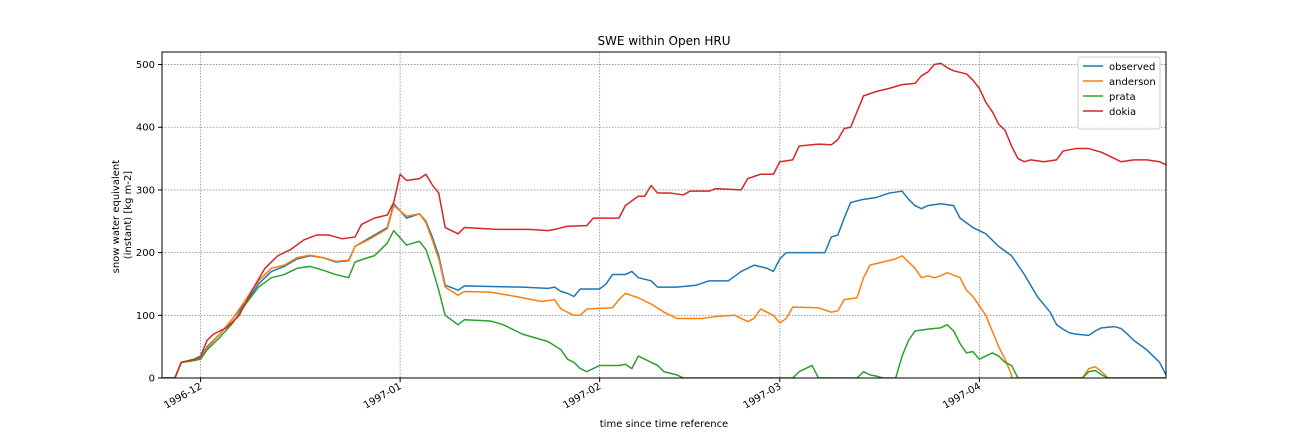 The height and width of the screenshot is (432, 1296). What do you see at coordinates (128, 215) in the screenshot?
I see `y-axis-label-line-2: (instant) [kg m-2]` at bounding box center [128, 215].